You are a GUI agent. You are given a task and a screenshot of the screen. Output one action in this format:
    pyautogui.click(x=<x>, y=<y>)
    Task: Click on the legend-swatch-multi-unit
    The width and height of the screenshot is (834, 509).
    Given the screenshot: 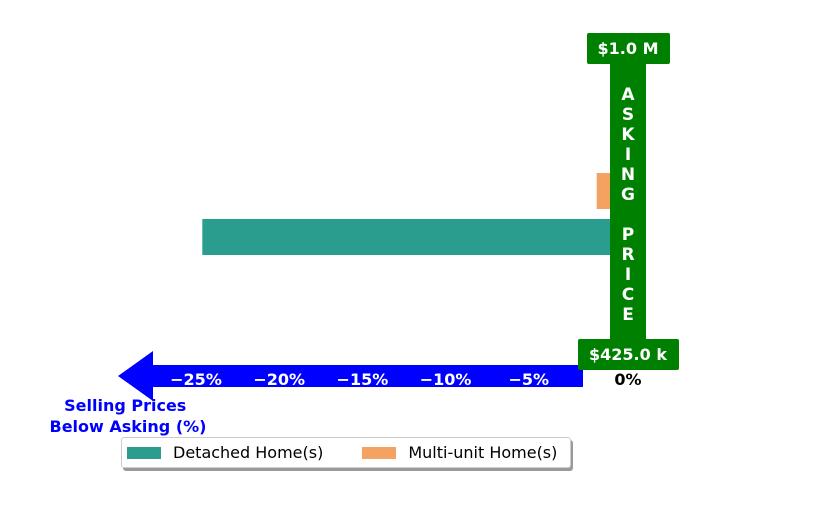 What is the action you would take?
    pyautogui.click(x=379, y=452)
    